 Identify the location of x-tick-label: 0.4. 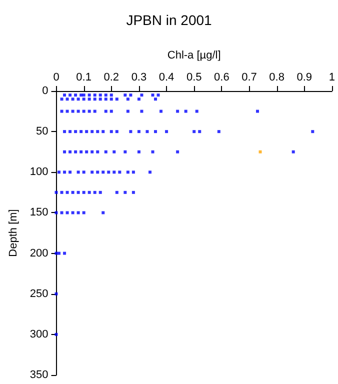
(166, 78).